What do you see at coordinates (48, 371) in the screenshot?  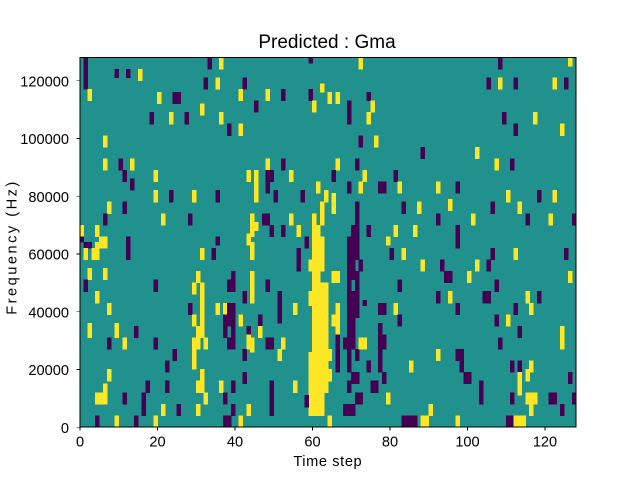 I see `svg-text: 20000` at bounding box center [48, 371].